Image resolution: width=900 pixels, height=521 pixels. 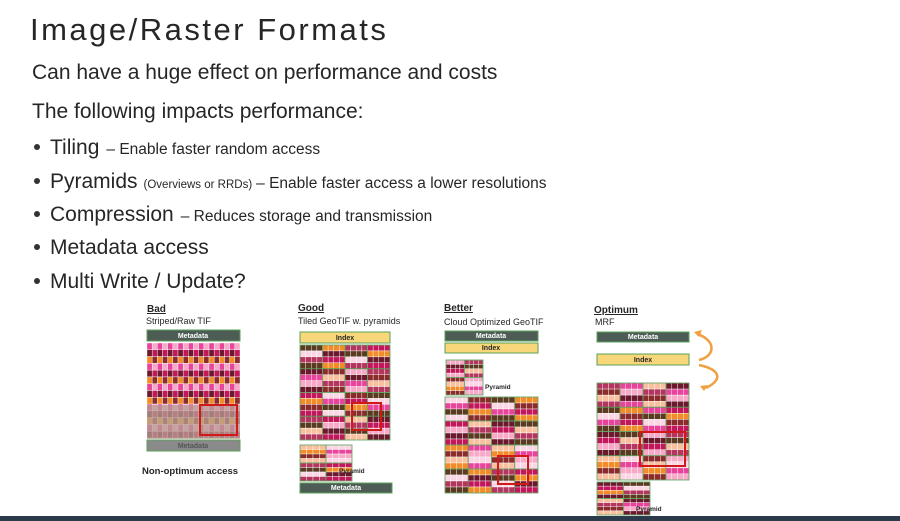 I want to click on diagram-caption: MRF, so click(x=605, y=322).